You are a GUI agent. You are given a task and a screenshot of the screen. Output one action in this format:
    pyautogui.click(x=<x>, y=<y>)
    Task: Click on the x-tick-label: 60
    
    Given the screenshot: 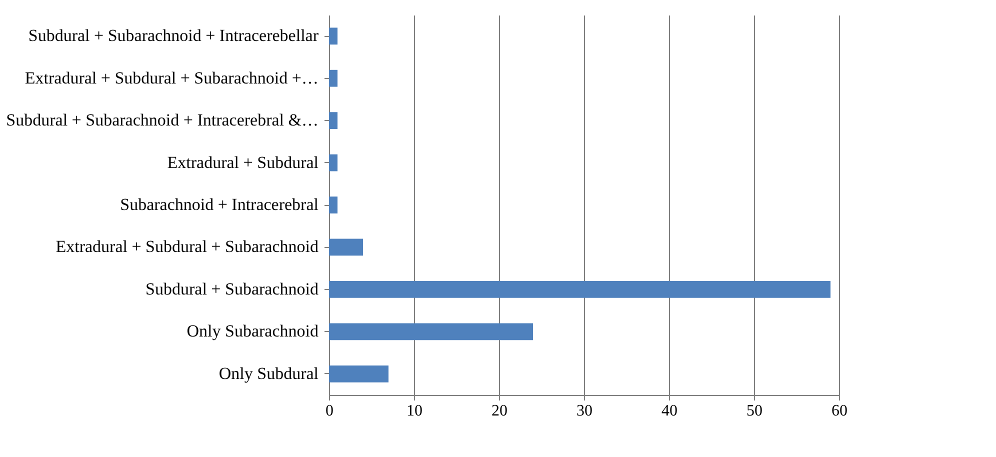 What is the action you would take?
    pyautogui.click(x=840, y=411)
    